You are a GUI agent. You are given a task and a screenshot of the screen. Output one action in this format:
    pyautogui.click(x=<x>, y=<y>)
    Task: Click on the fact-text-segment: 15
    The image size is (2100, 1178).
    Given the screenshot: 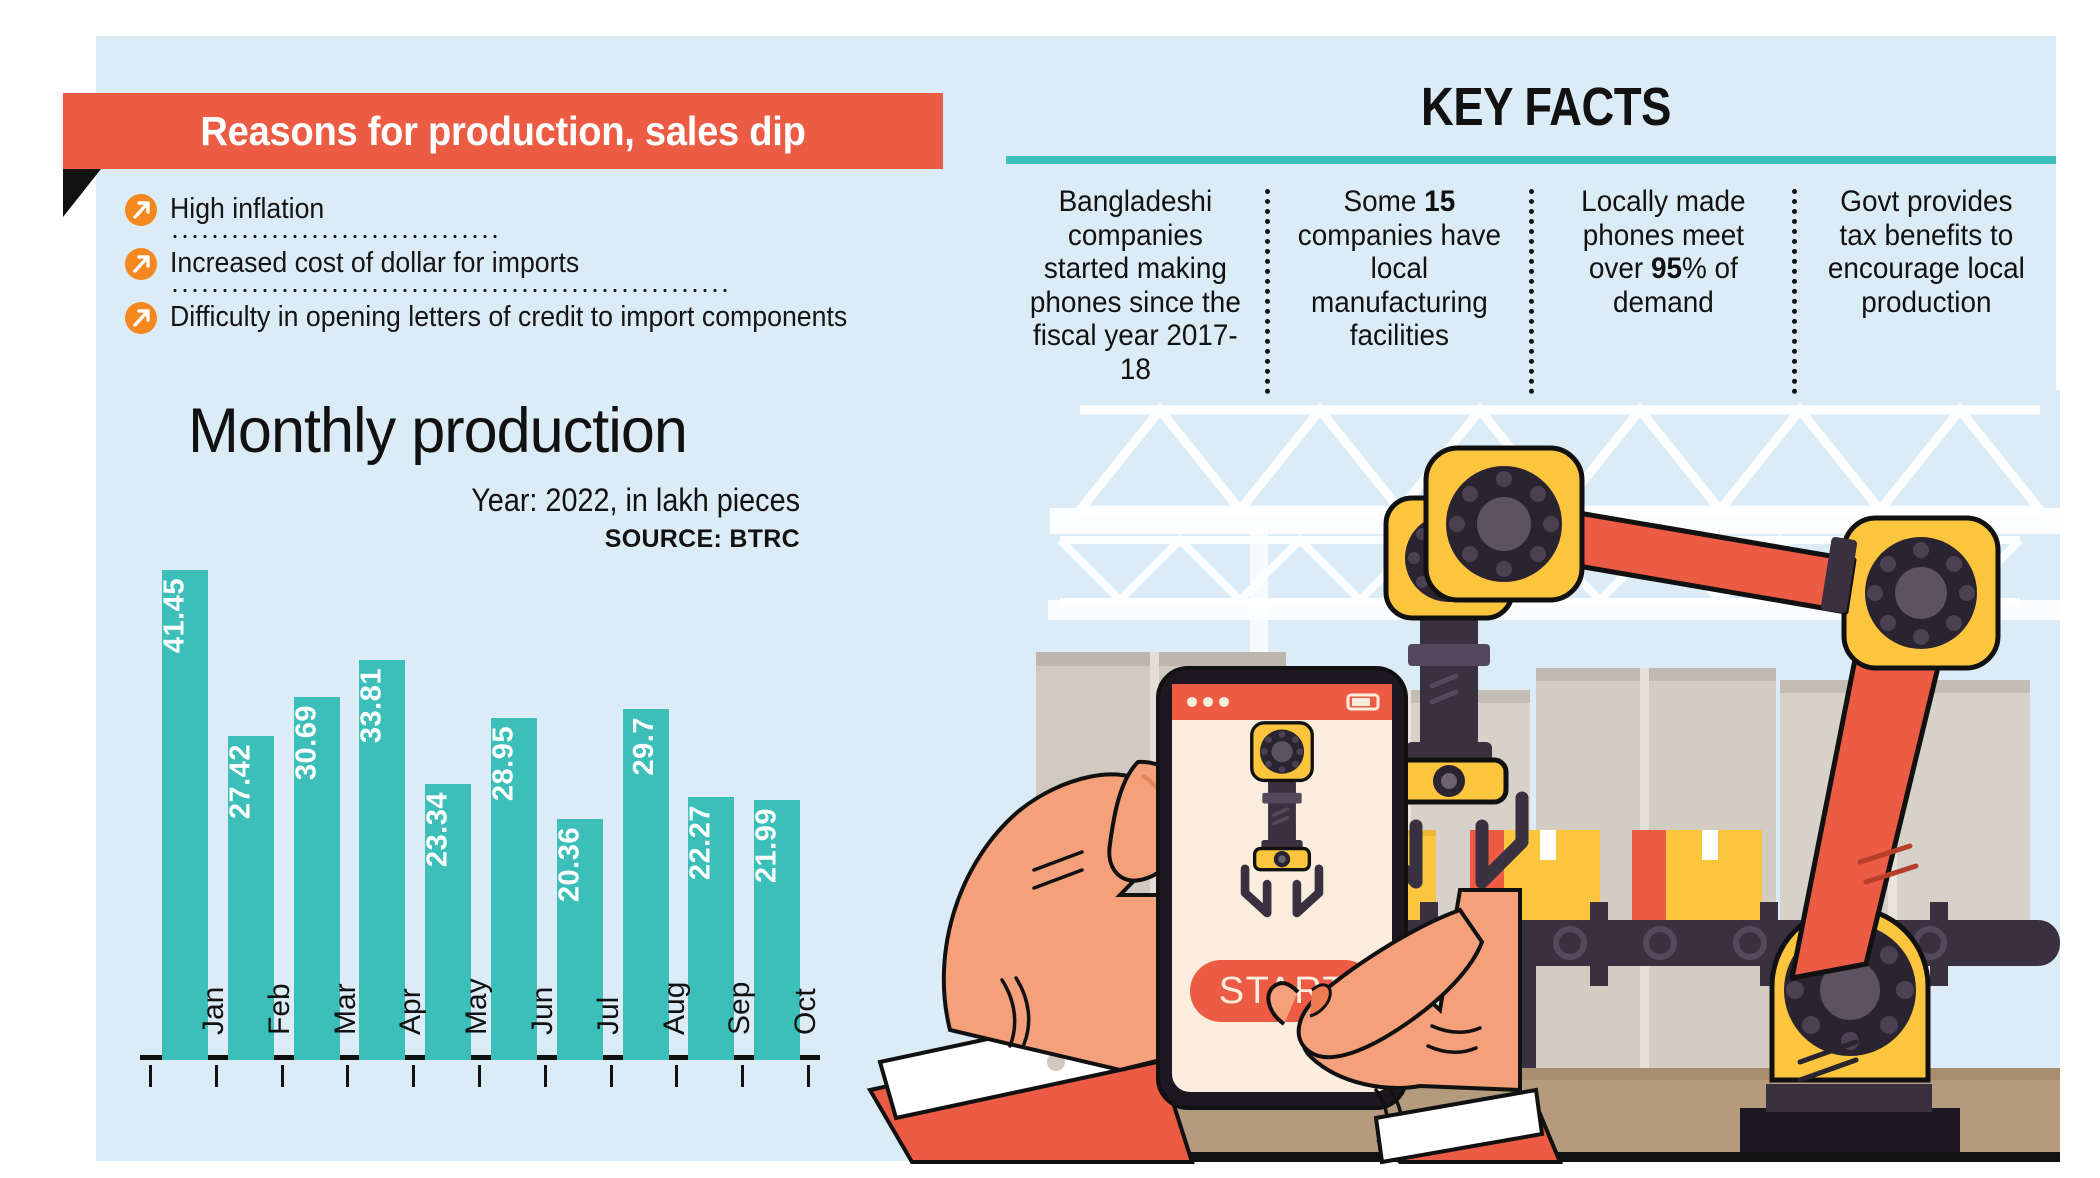 What is the action you would take?
    pyautogui.click(x=1439, y=201)
    